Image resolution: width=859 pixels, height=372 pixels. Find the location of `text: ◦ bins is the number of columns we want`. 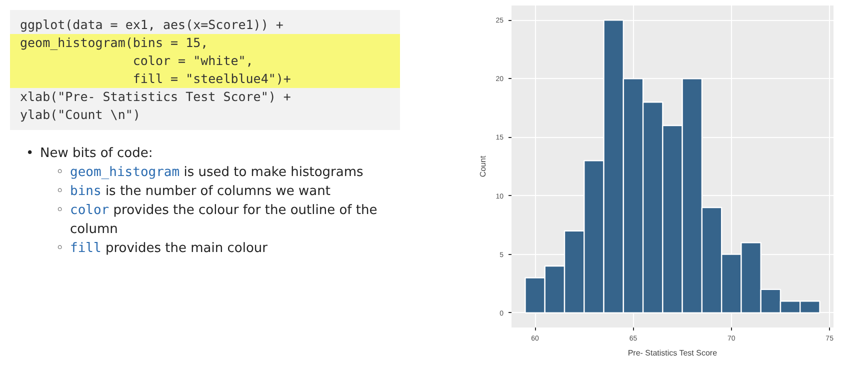

text: ◦ bins is the number of columns we want is located at coordinates (193, 192).